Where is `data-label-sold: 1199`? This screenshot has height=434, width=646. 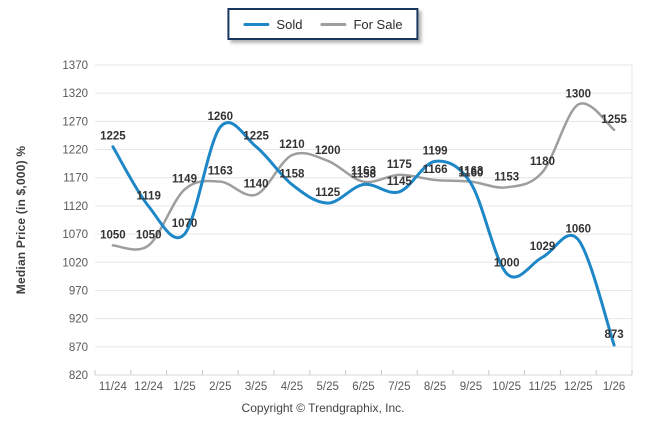
data-label-sold: 1199 is located at coordinates (435, 151).